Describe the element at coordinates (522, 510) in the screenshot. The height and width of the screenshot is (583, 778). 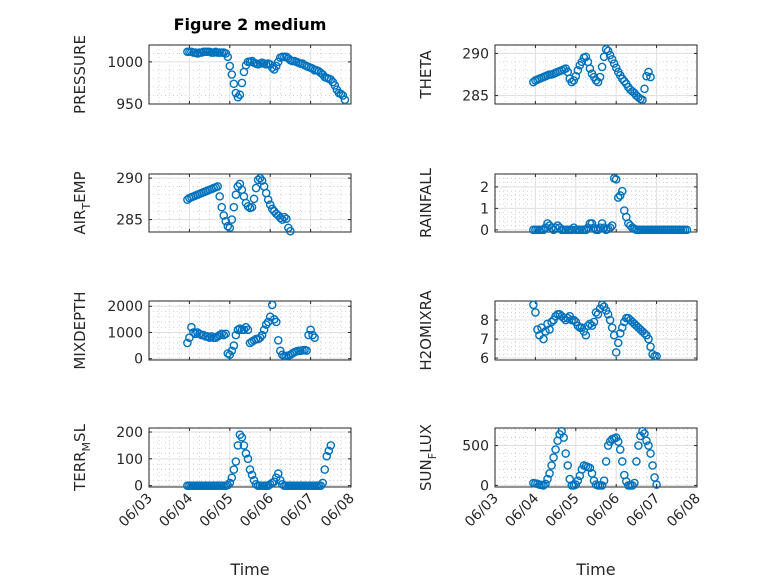
I see `x-tick-label: 06/04` at that location.